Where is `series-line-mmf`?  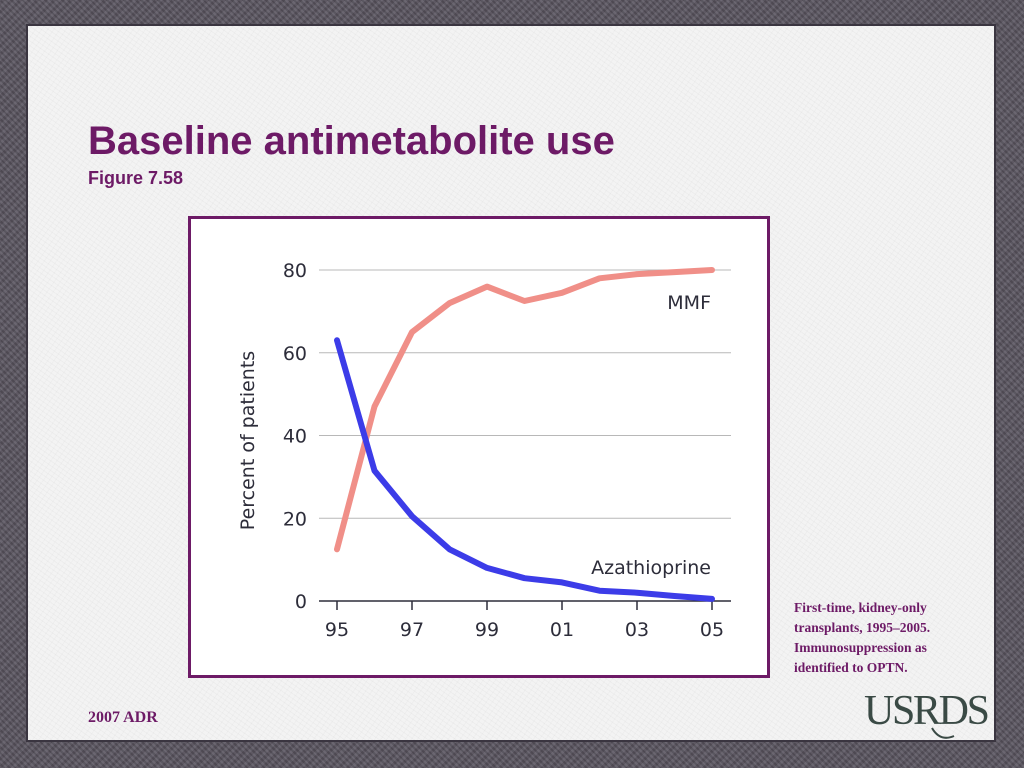
series-line-mmf is located at coordinates (524, 410).